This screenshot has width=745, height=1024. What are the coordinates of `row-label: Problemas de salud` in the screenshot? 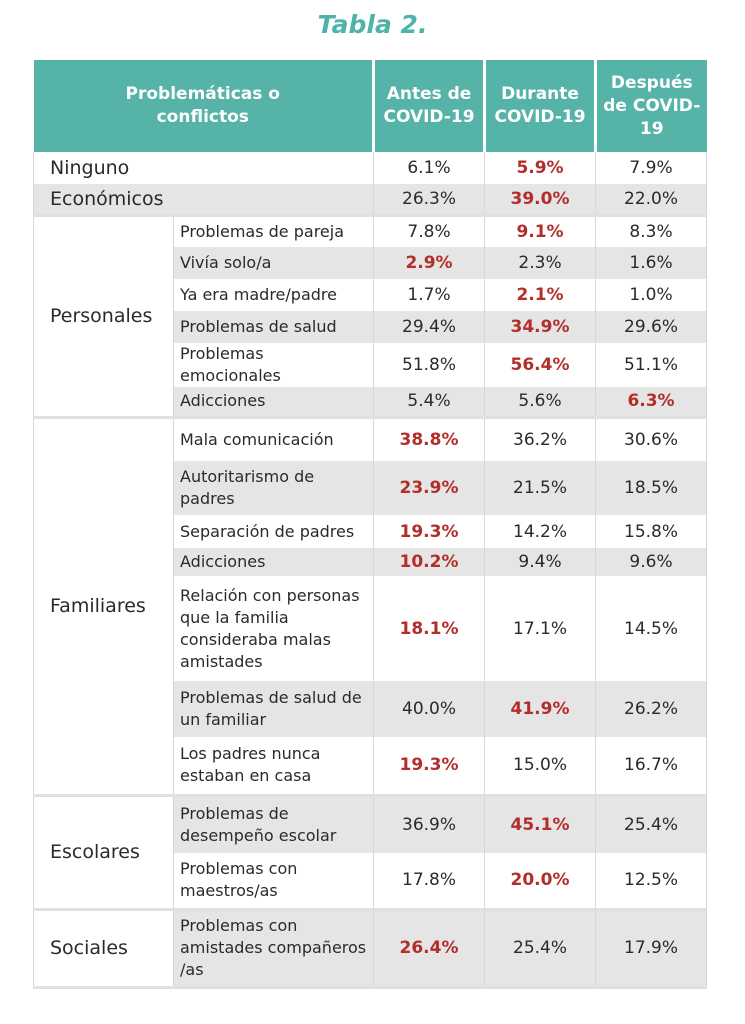 It's located at (273, 327).